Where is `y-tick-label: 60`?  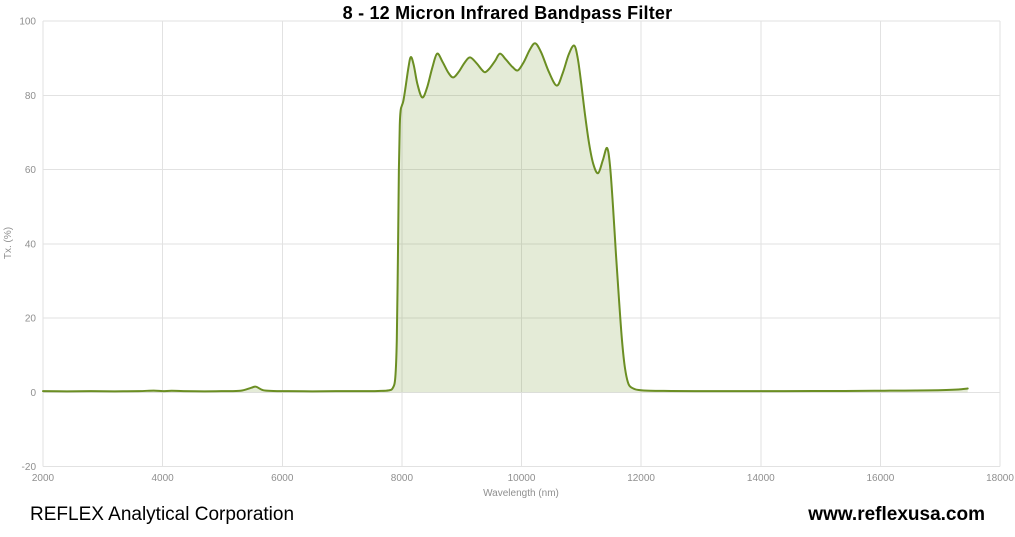 y-tick-label: 60 is located at coordinates (31, 170).